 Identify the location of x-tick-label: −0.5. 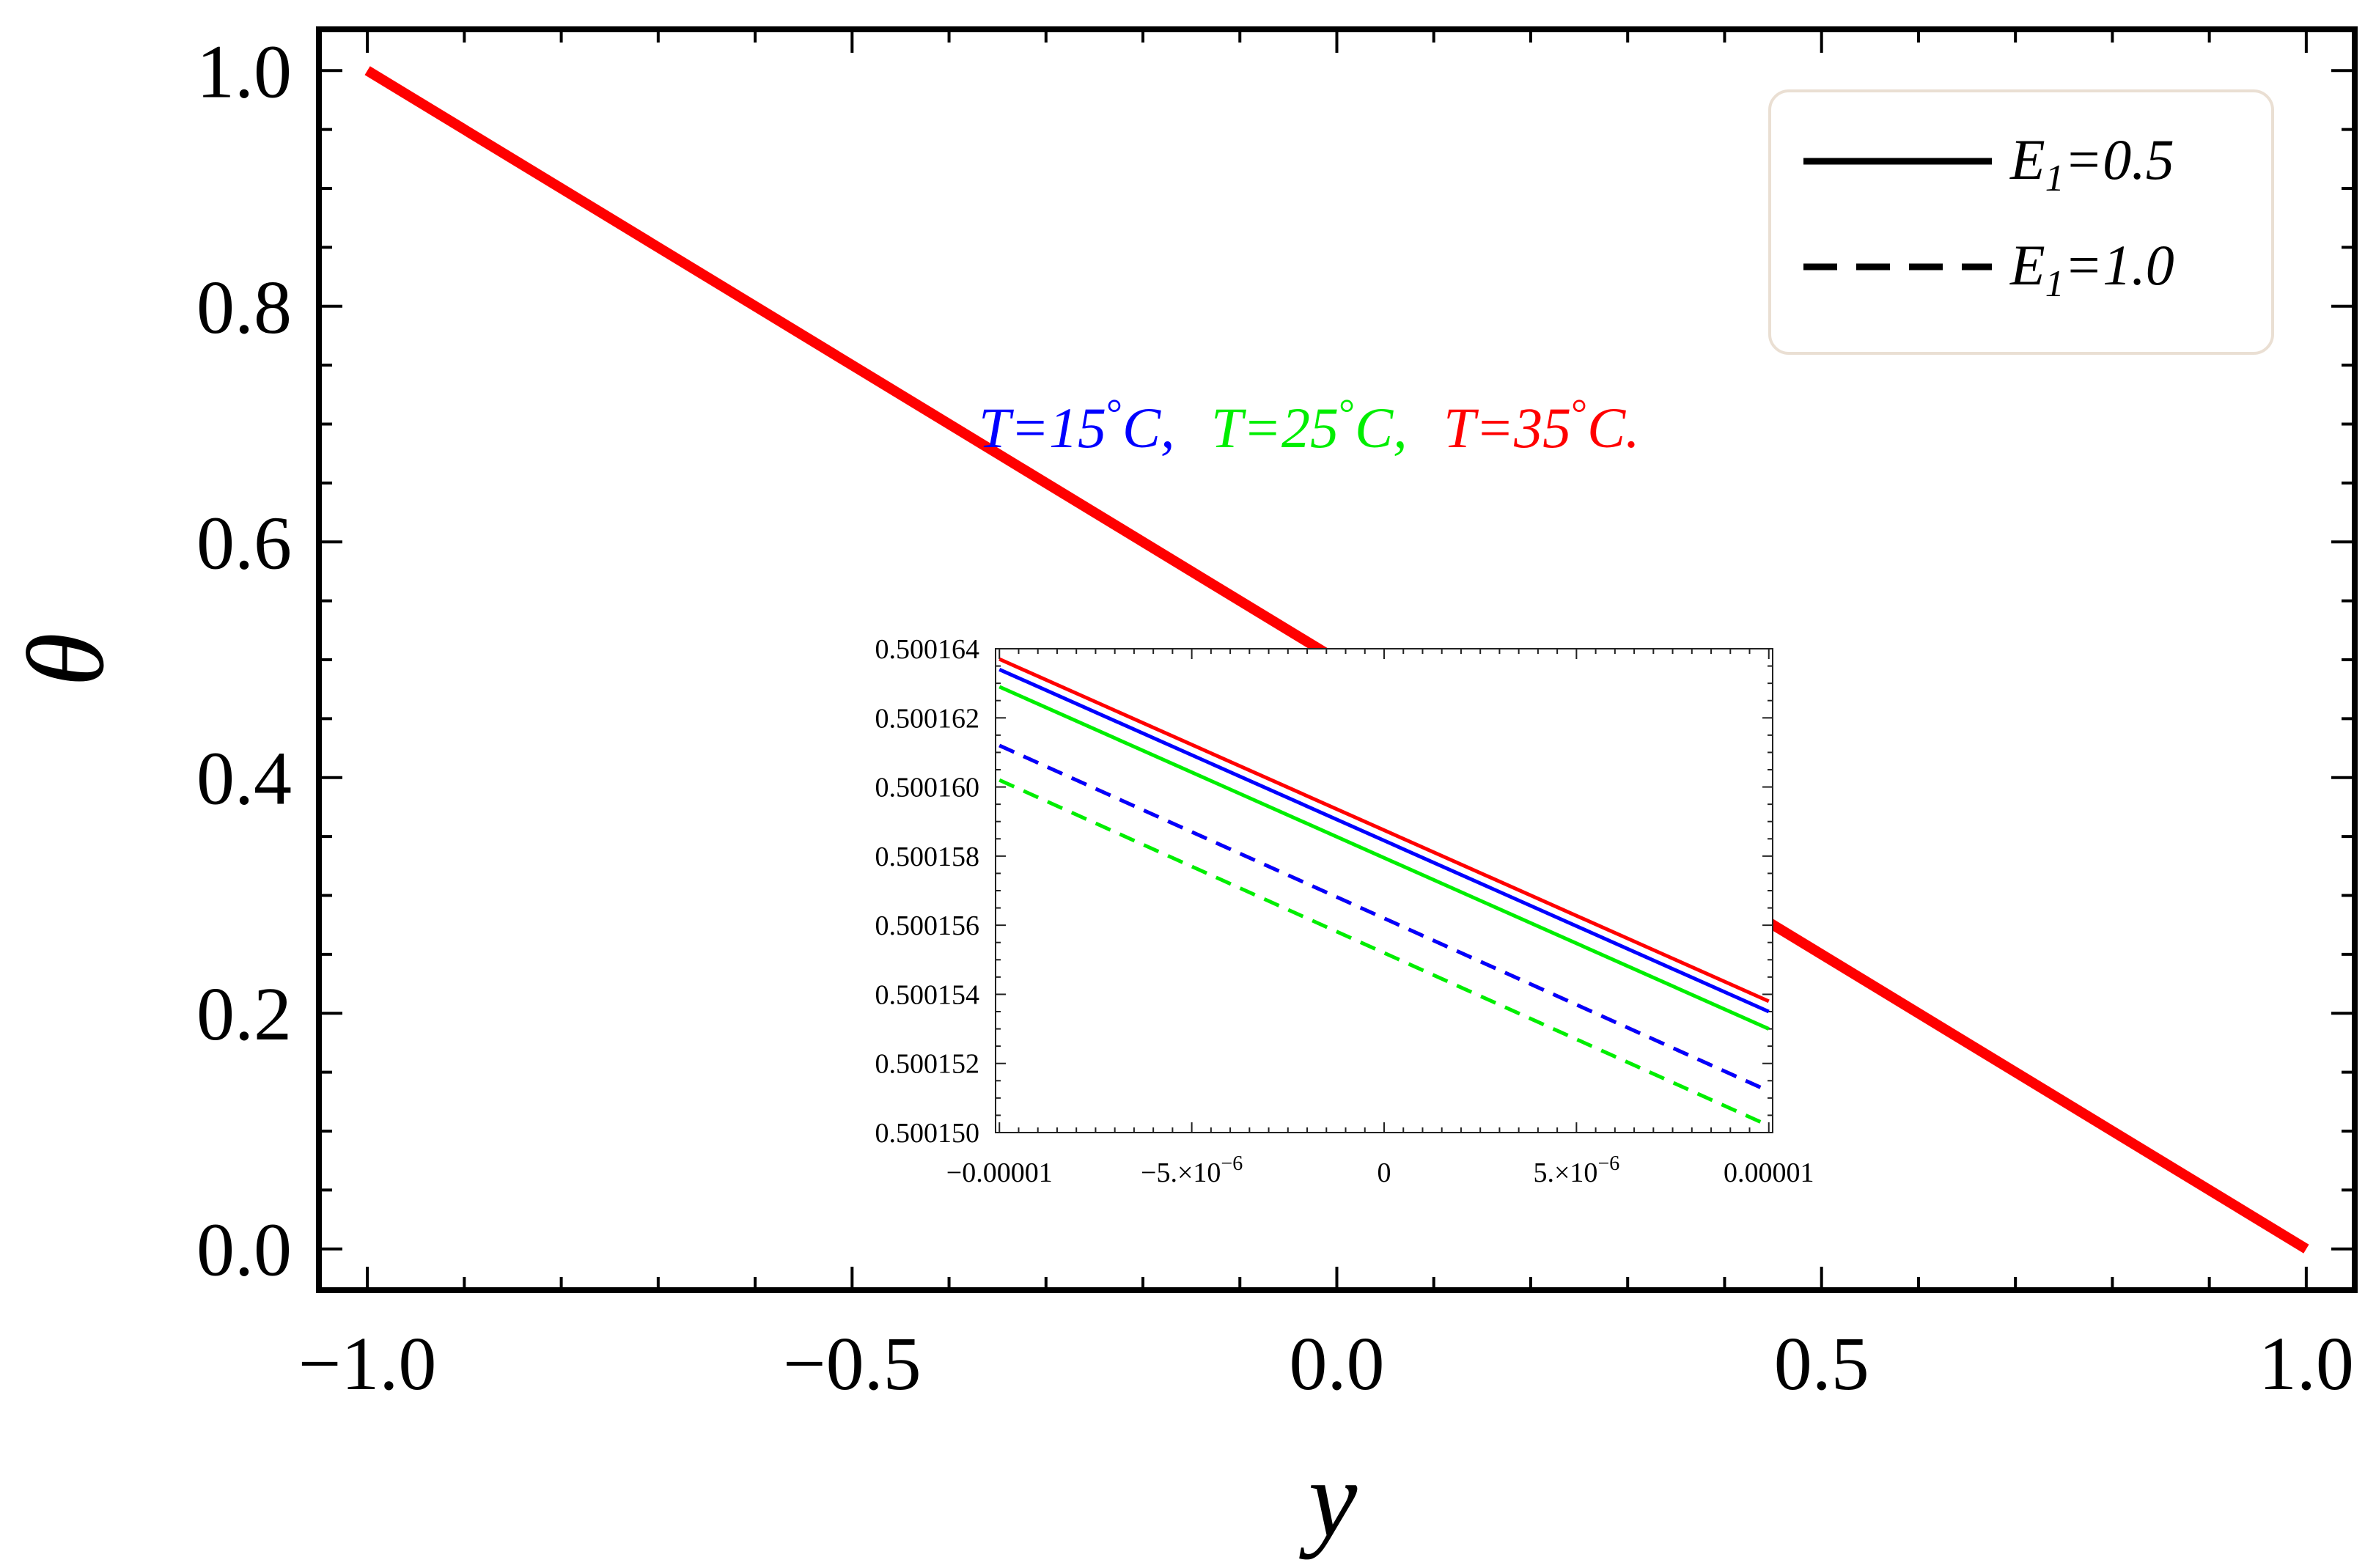
(853, 1364).